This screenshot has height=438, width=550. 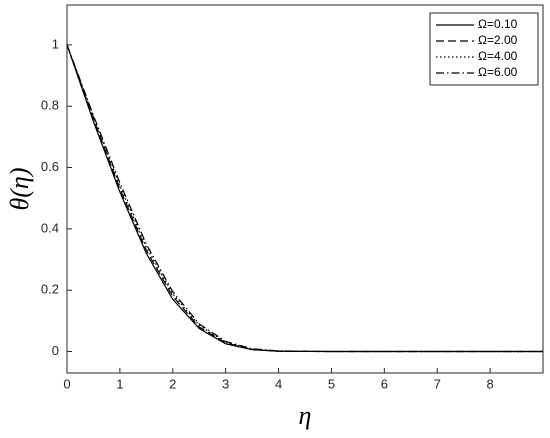 I want to click on y-tick-label: 0.2, so click(x=50, y=289).